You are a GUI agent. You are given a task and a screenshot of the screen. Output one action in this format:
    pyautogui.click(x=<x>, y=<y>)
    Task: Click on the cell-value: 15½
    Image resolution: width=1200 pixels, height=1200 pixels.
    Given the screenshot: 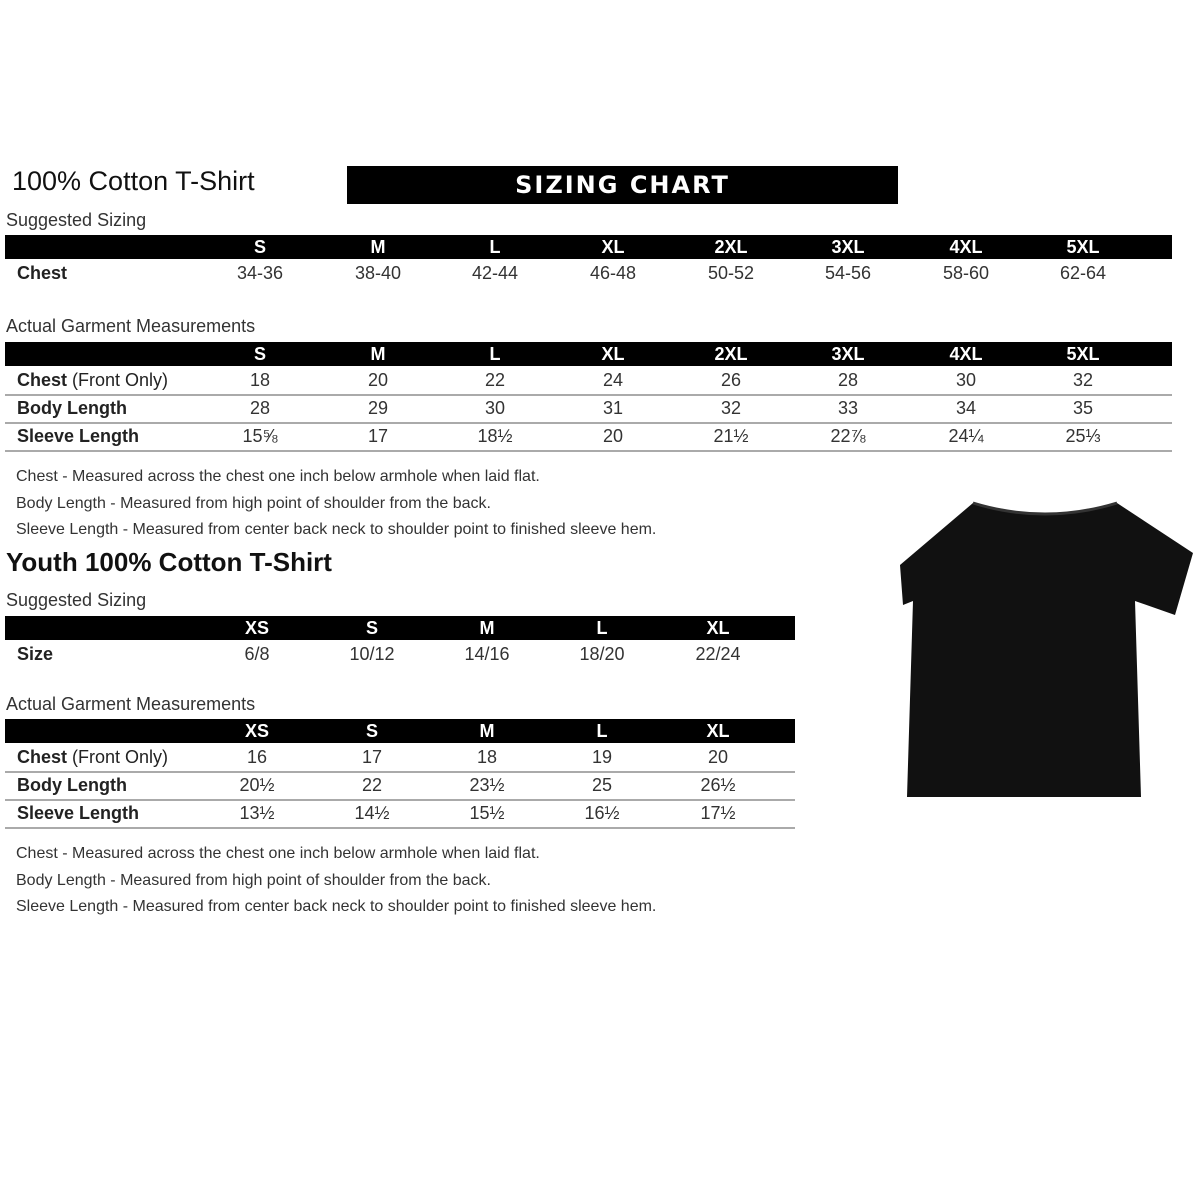 What is the action you would take?
    pyautogui.click(x=487, y=813)
    